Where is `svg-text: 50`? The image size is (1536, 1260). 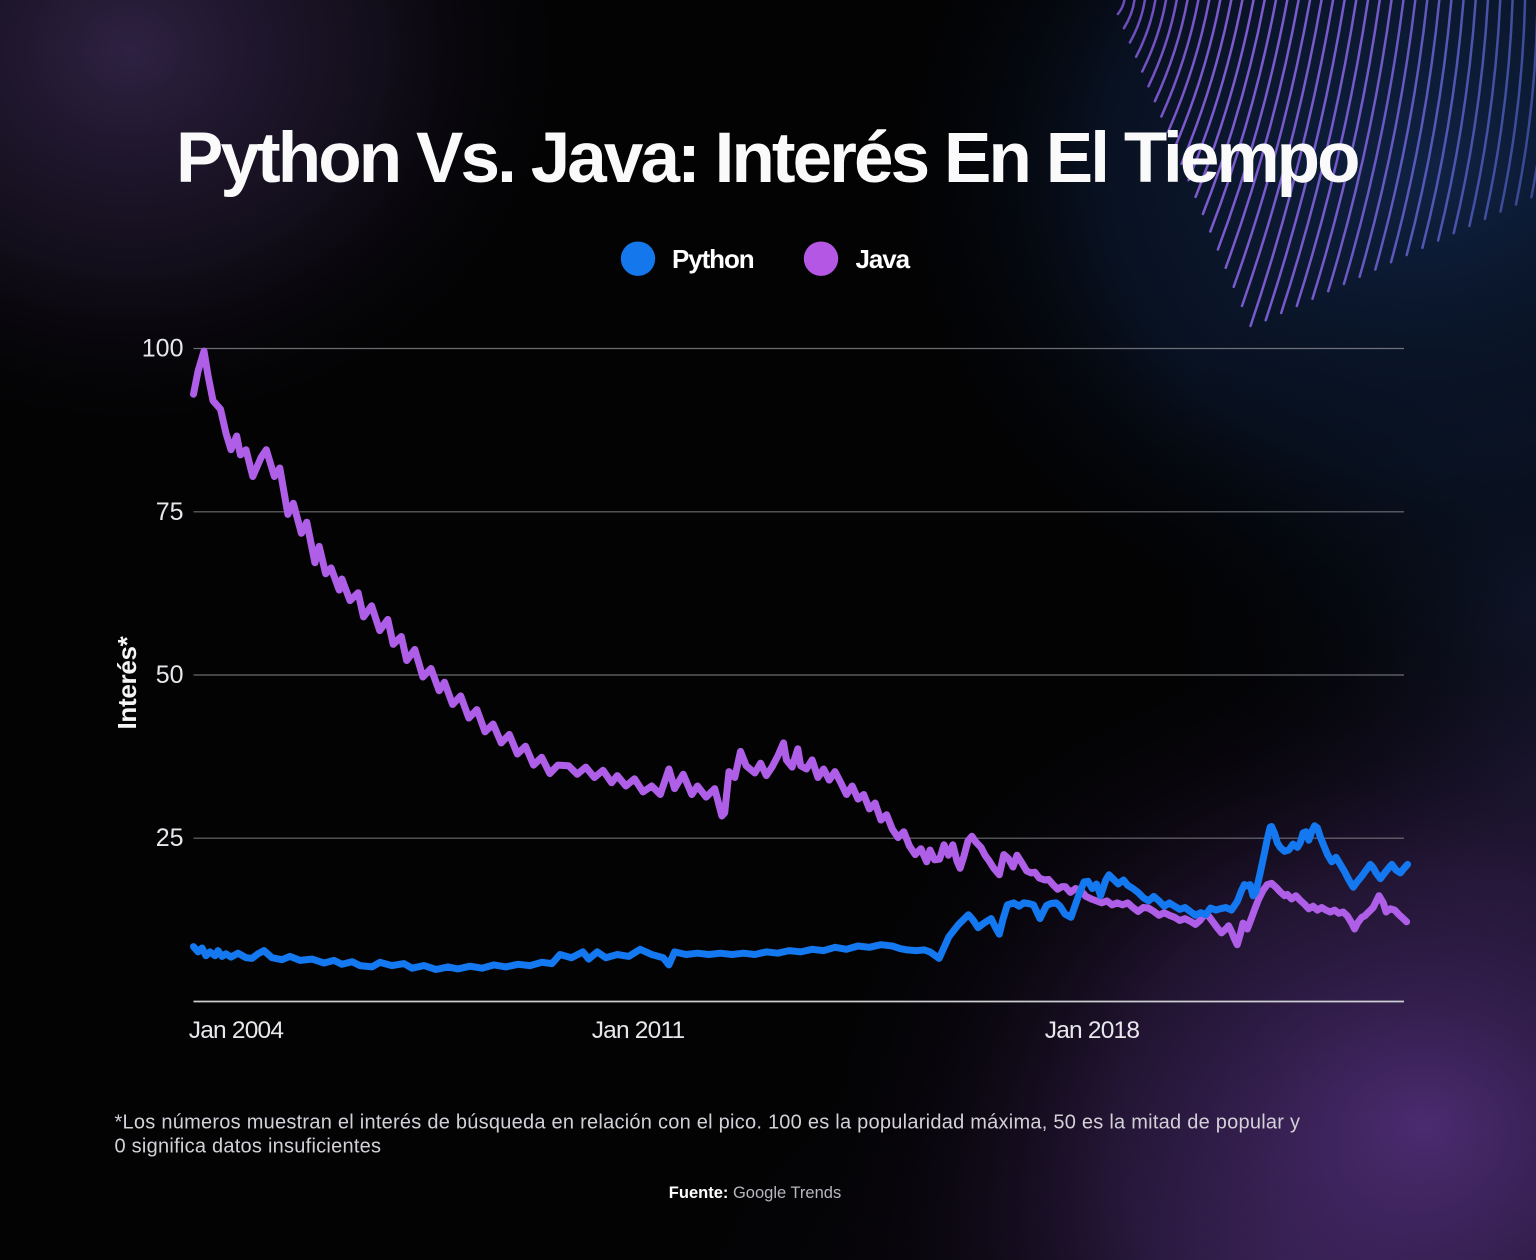
svg-text: 50 is located at coordinates (170, 675).